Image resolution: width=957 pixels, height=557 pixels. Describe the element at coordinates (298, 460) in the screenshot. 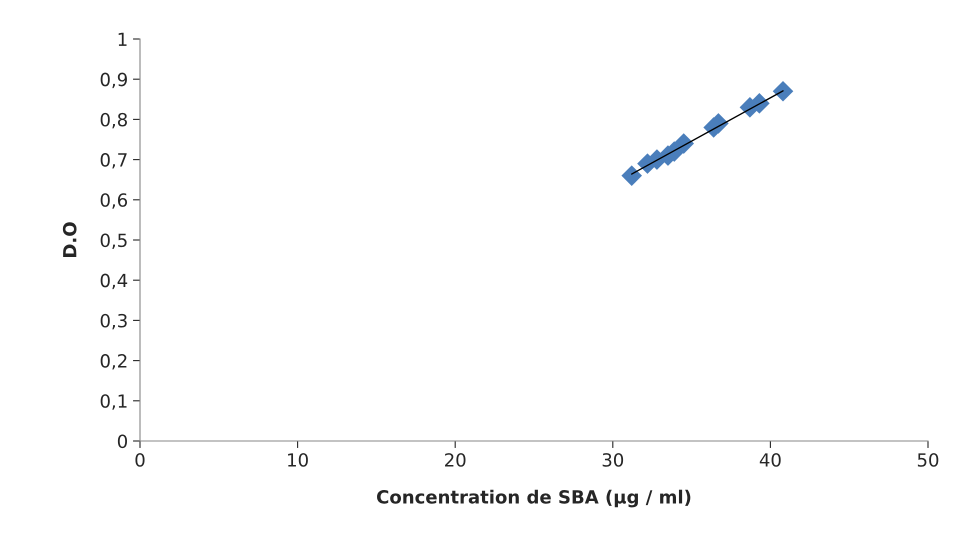

I see `x-tick-label: 10` at that location.